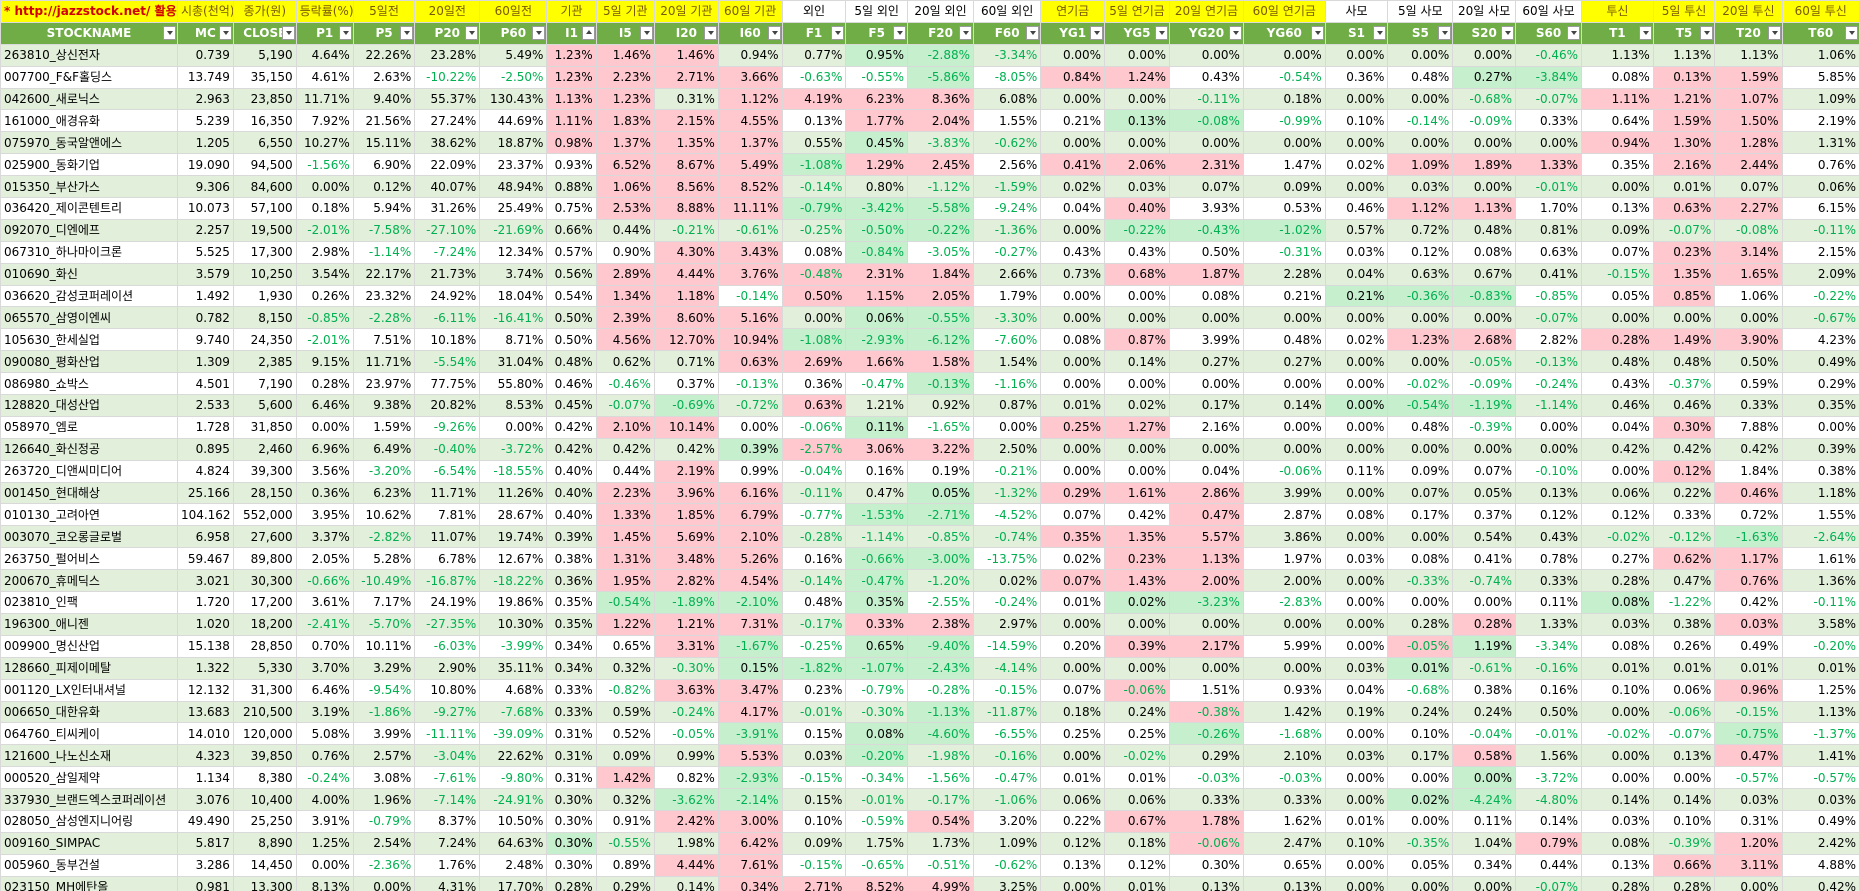 The height and width of the screenshot is (891, 1860). I want to click on value-cell: 104.162, so click(205, 515).